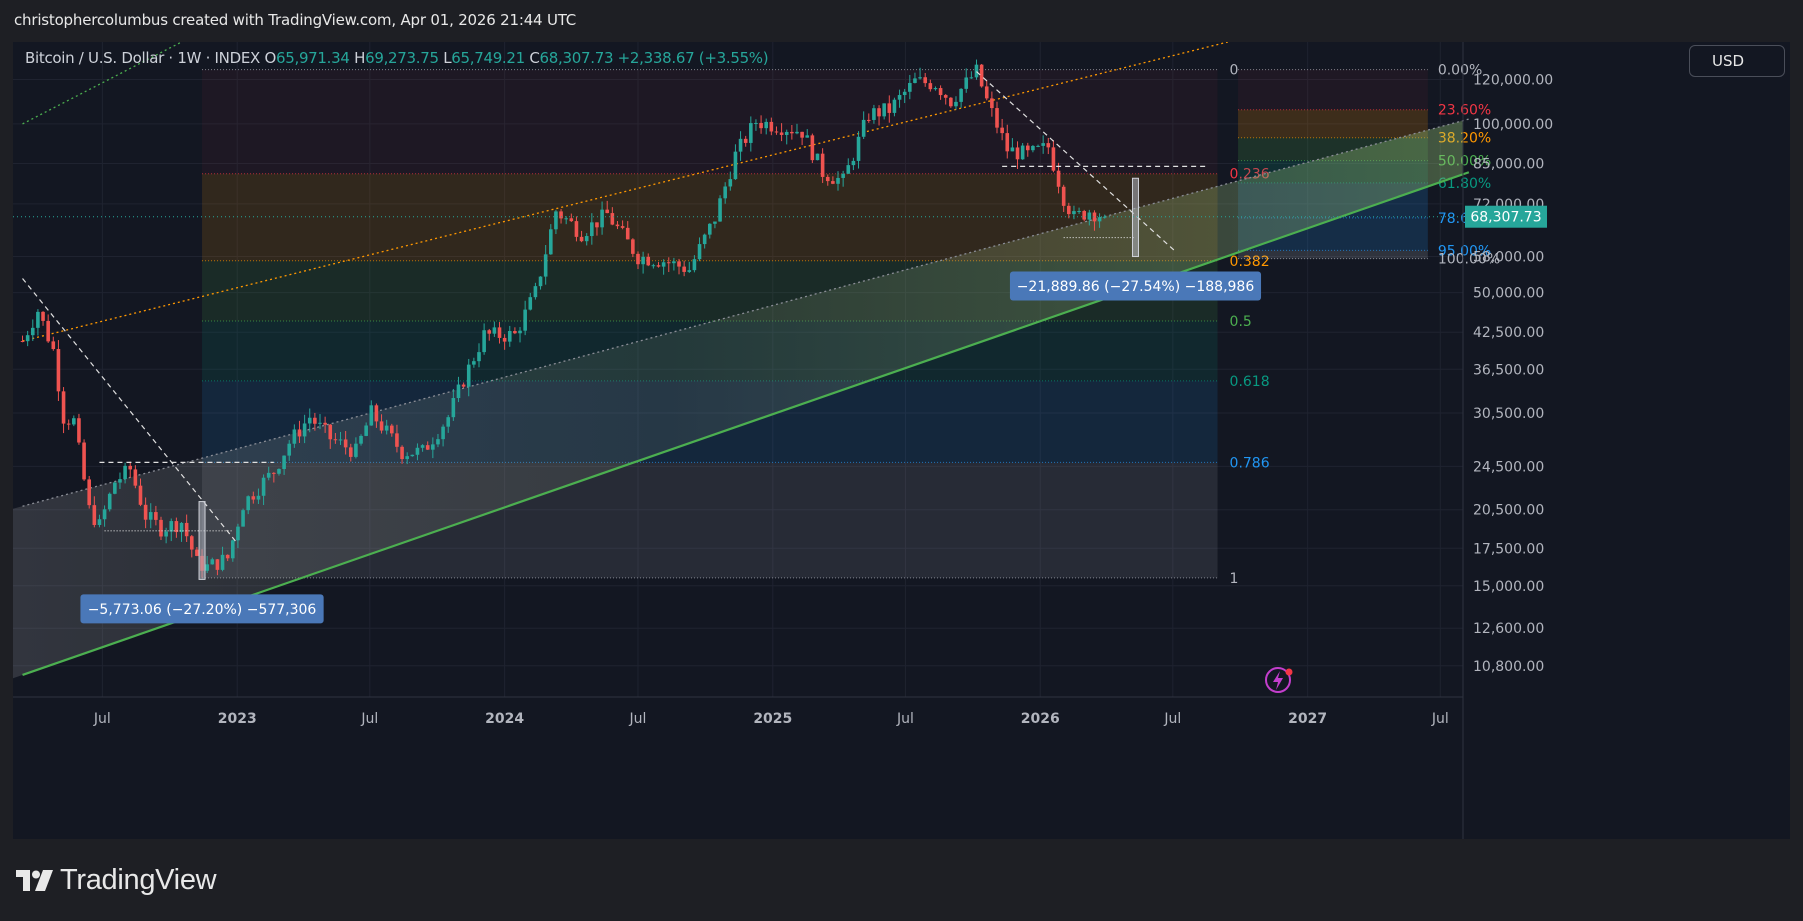 Image resolution: width=1803 pixels, height=921 pixels. Describe the element at coordinates (1513, 125) in the screenshot. I see `y-tick-label: 100,000.00` at that location.